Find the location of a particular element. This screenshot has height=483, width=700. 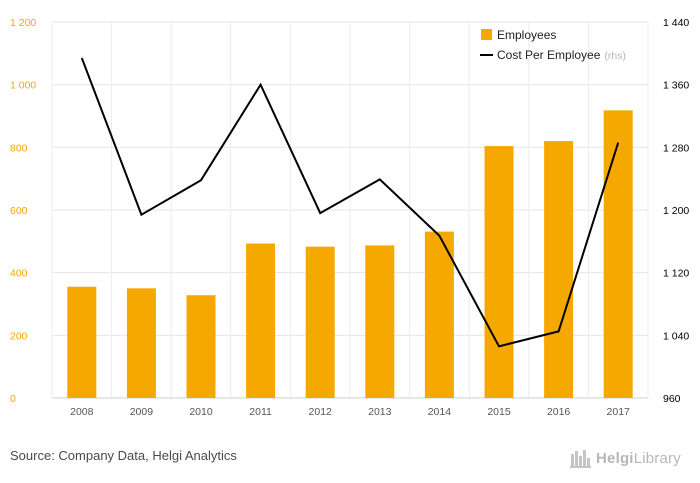

right-tick-label: 1 280 is located at coordinates (676, 148).